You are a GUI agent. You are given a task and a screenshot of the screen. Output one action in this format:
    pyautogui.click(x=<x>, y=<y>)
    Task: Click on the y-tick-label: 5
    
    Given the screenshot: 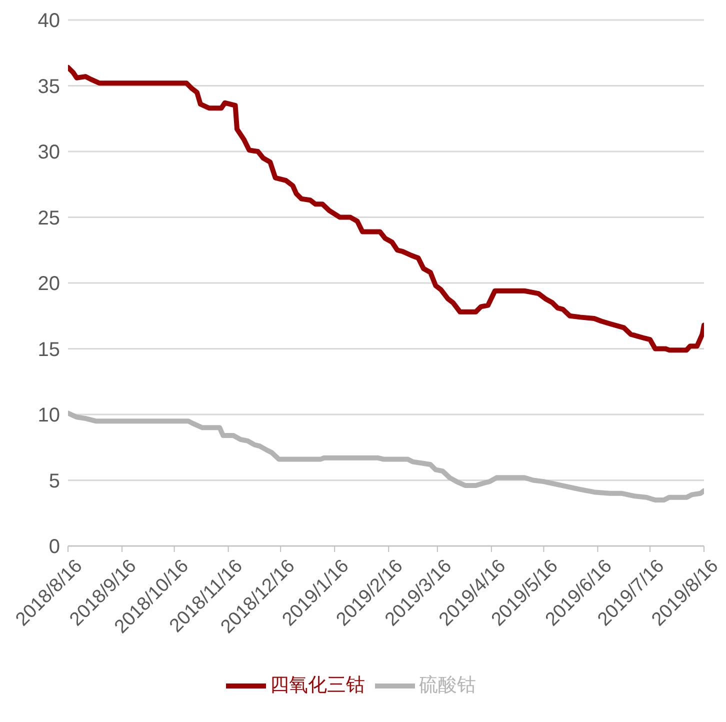 What is the action you would take?
    pyautogui.click(x=54, y=481)
    